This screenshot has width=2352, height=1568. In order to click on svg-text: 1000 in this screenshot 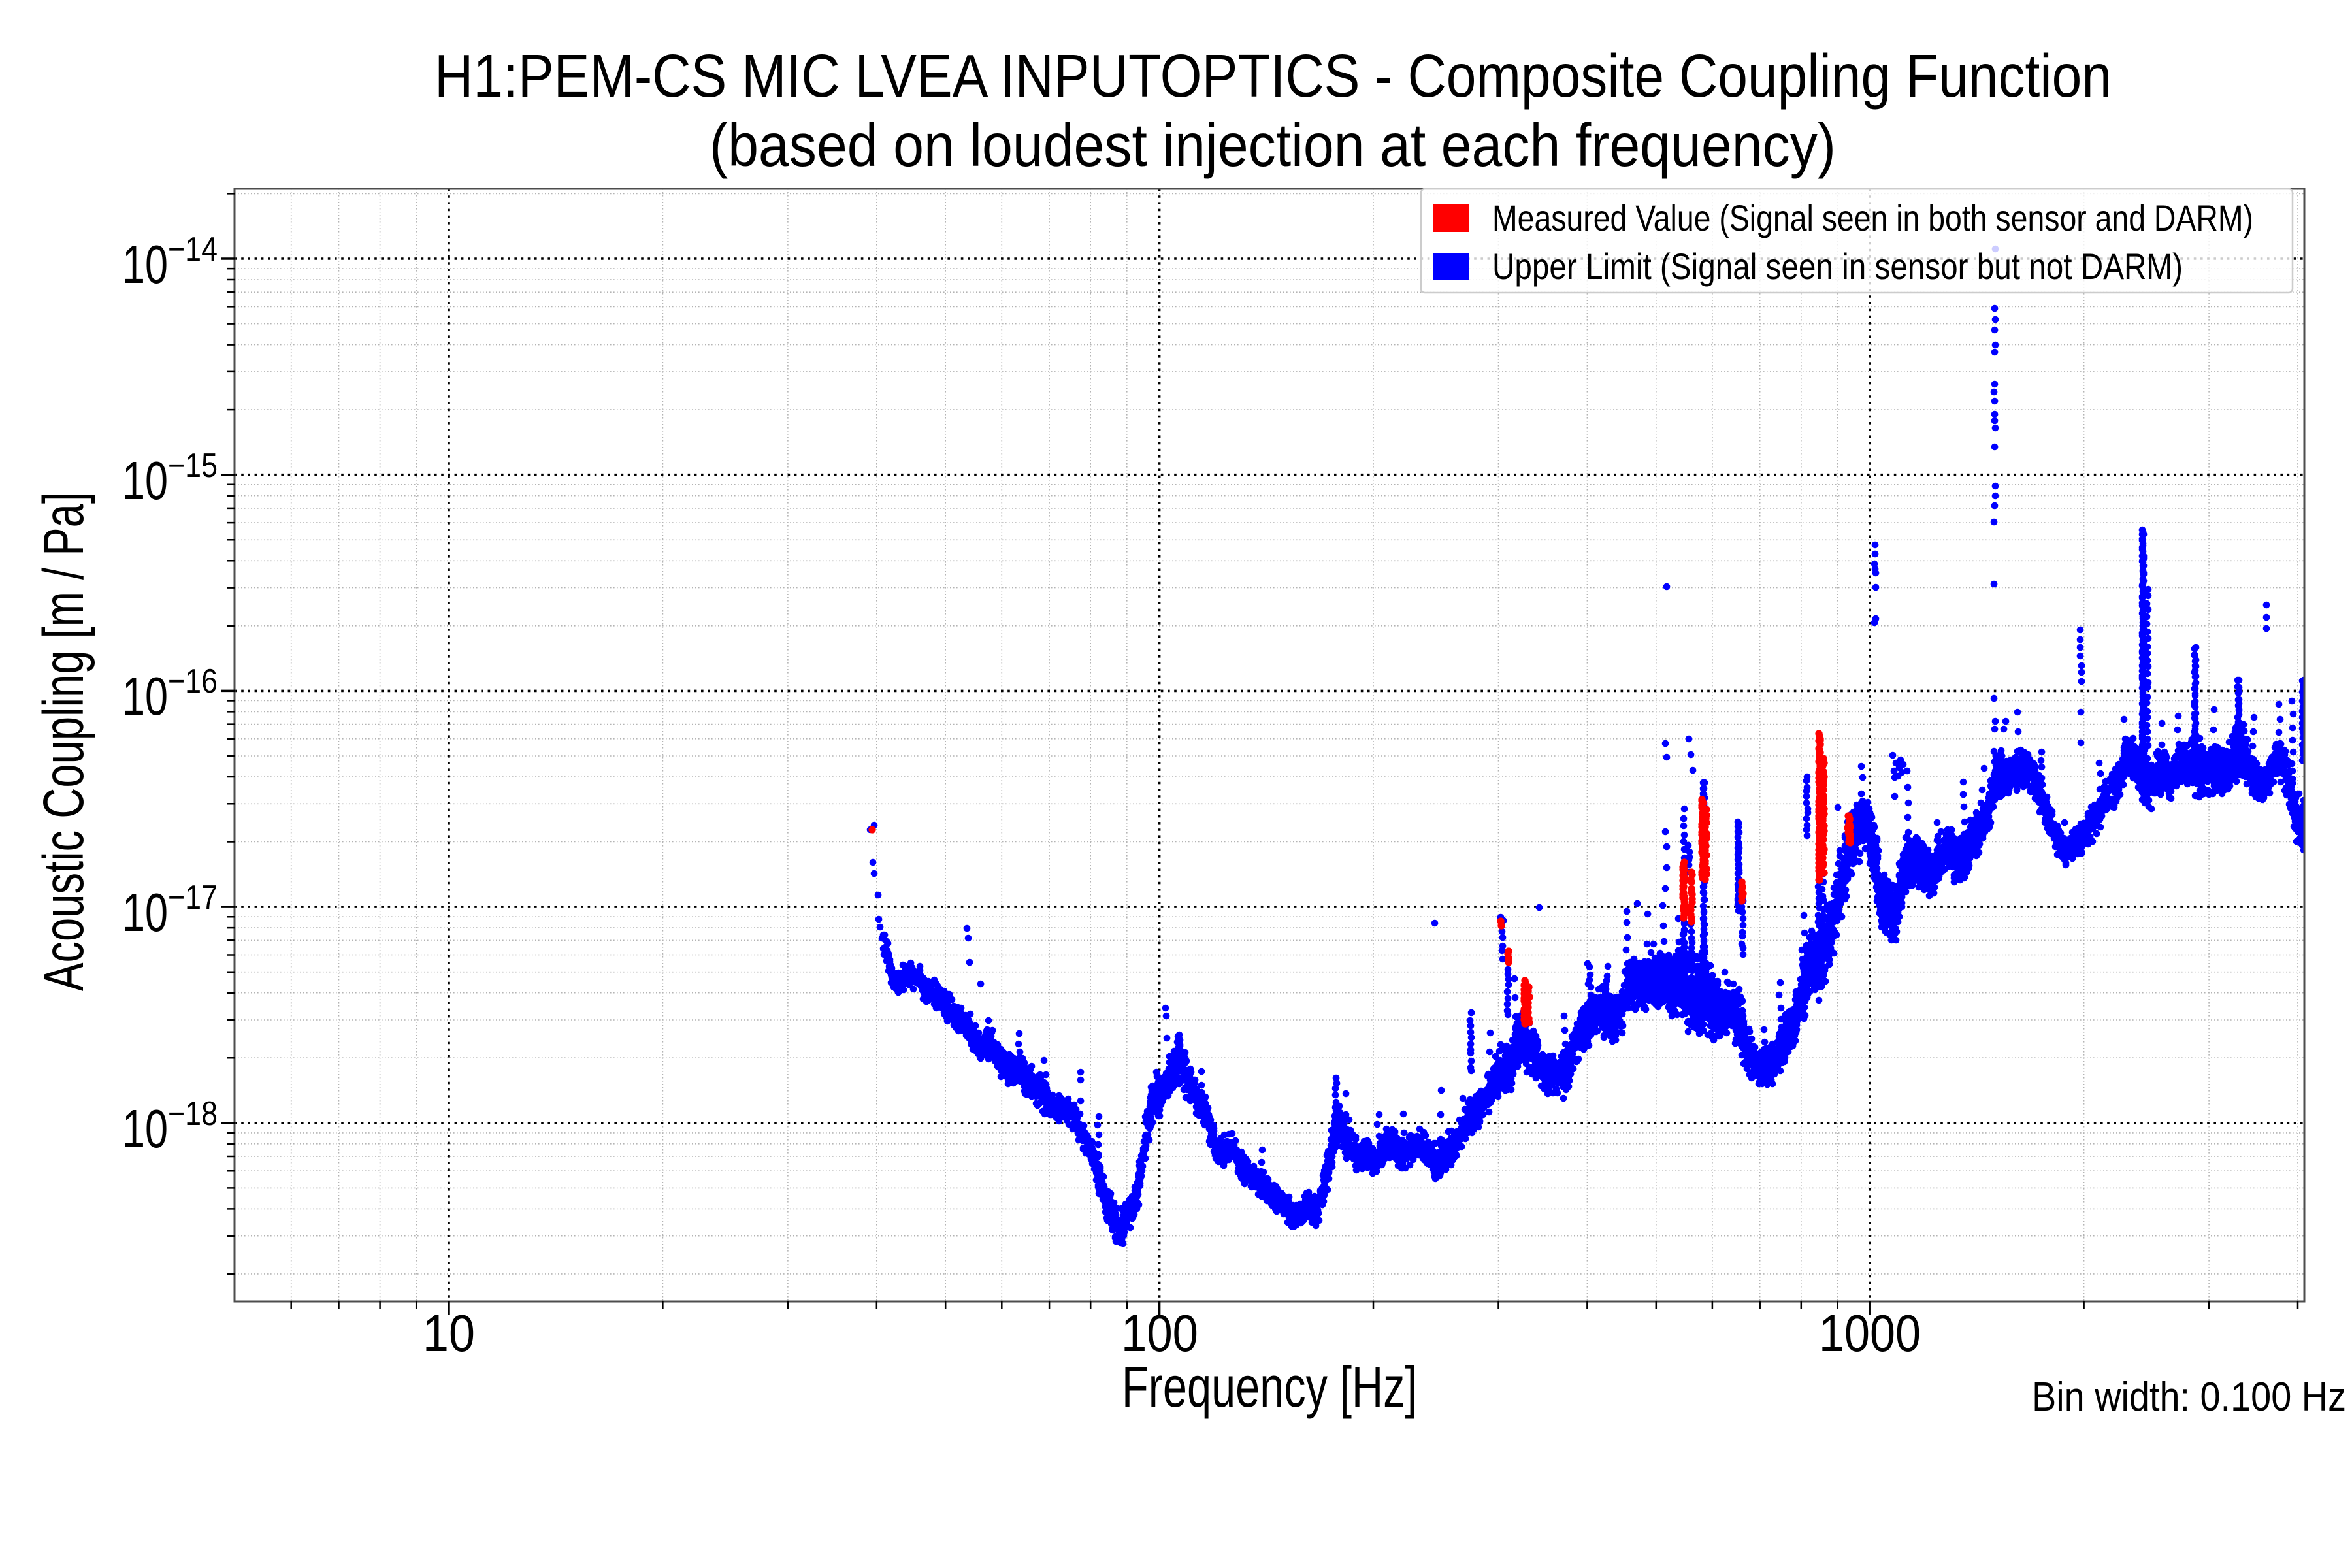, I will do `click(1870, 1333)`.